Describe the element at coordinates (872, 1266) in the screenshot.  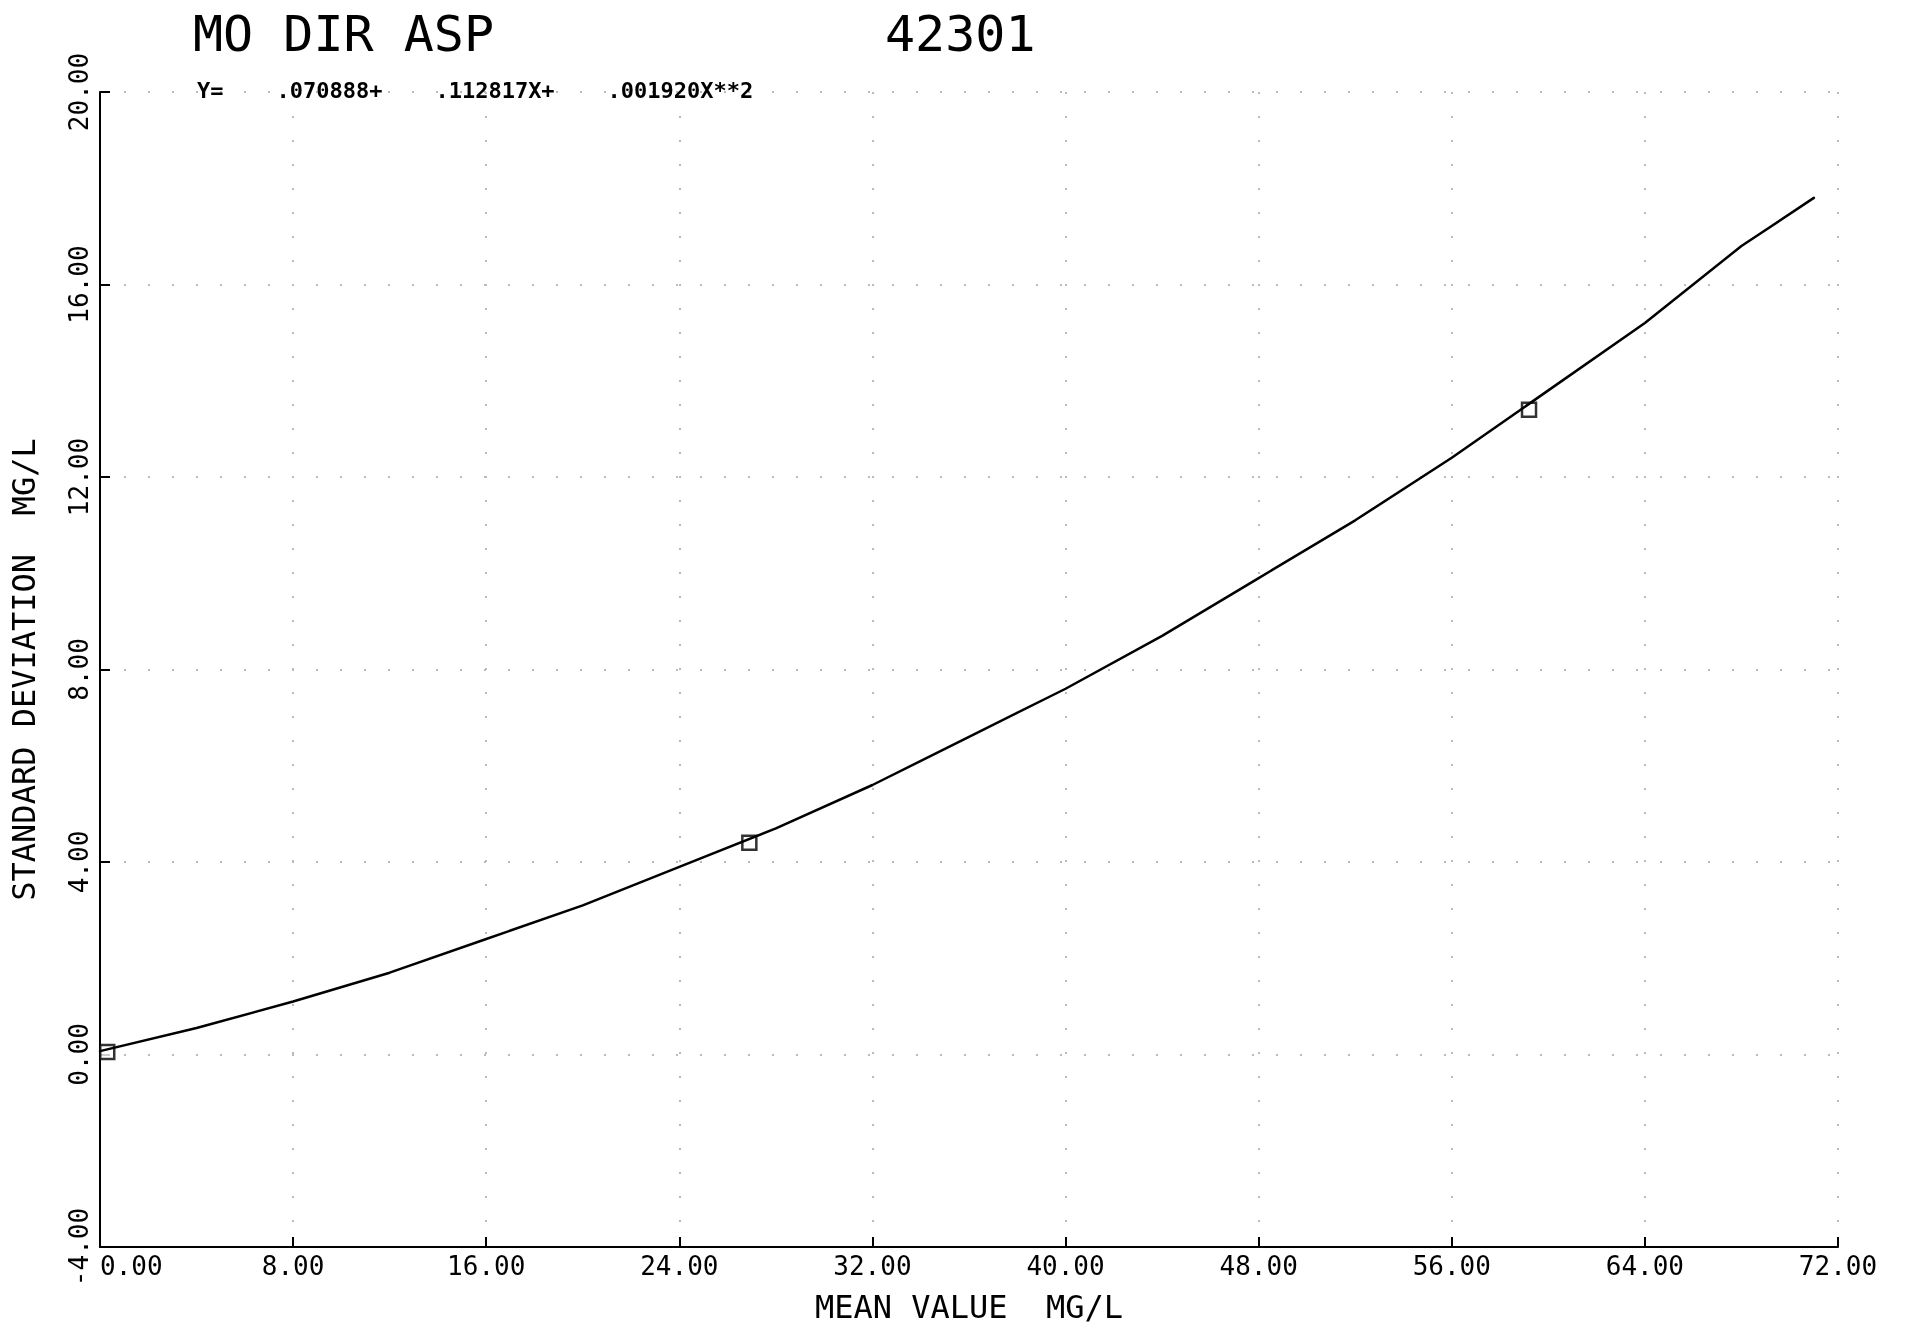
I see `x-tick-label: 32.00` at that location.